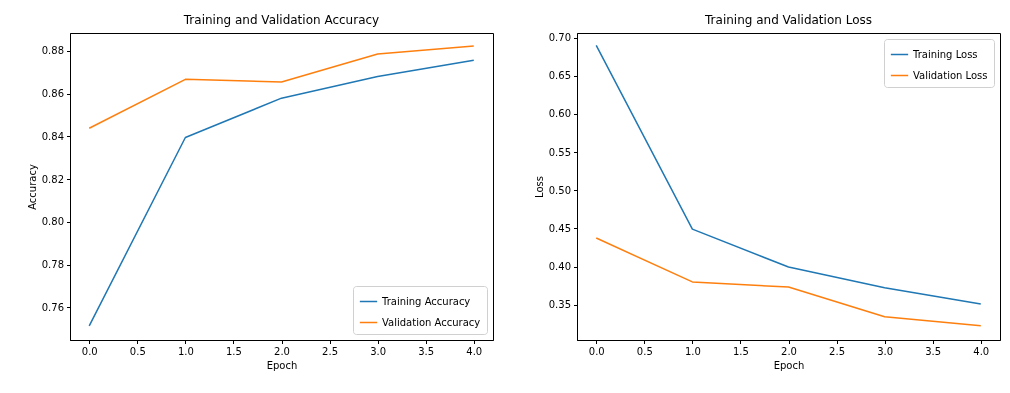 The height and width of the screenshot is (393, 1010). I want to click on y-tick-label: 0.55, so click(559, 152).